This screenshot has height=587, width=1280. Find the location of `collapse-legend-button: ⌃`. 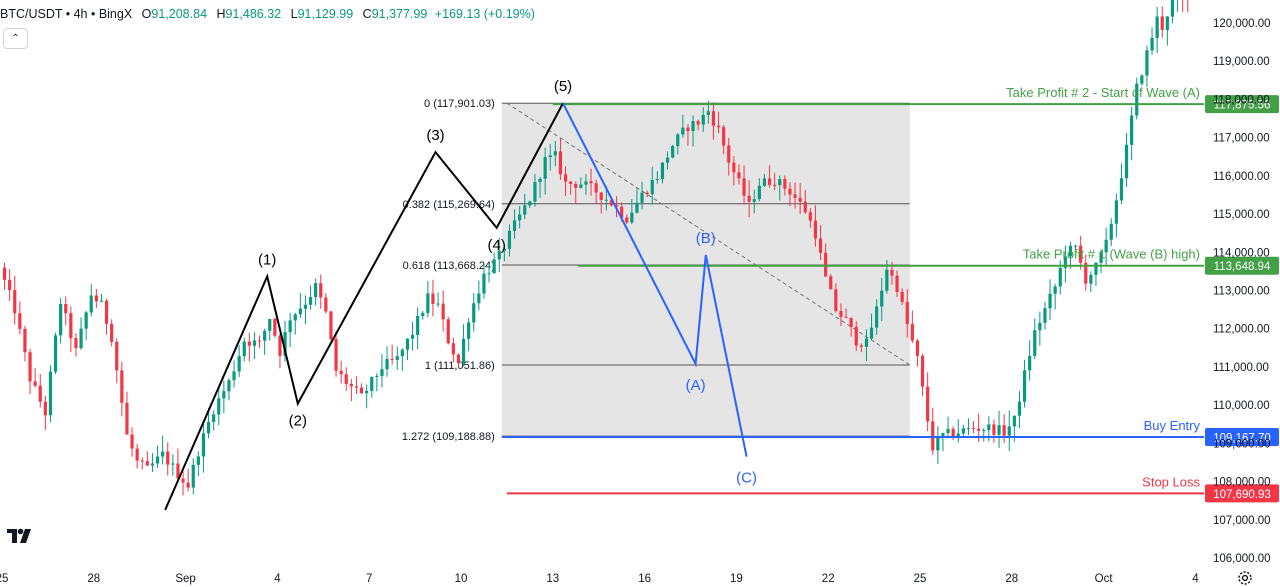

collapse-legend-button: ⌃ is located at coordinates (15, 38).